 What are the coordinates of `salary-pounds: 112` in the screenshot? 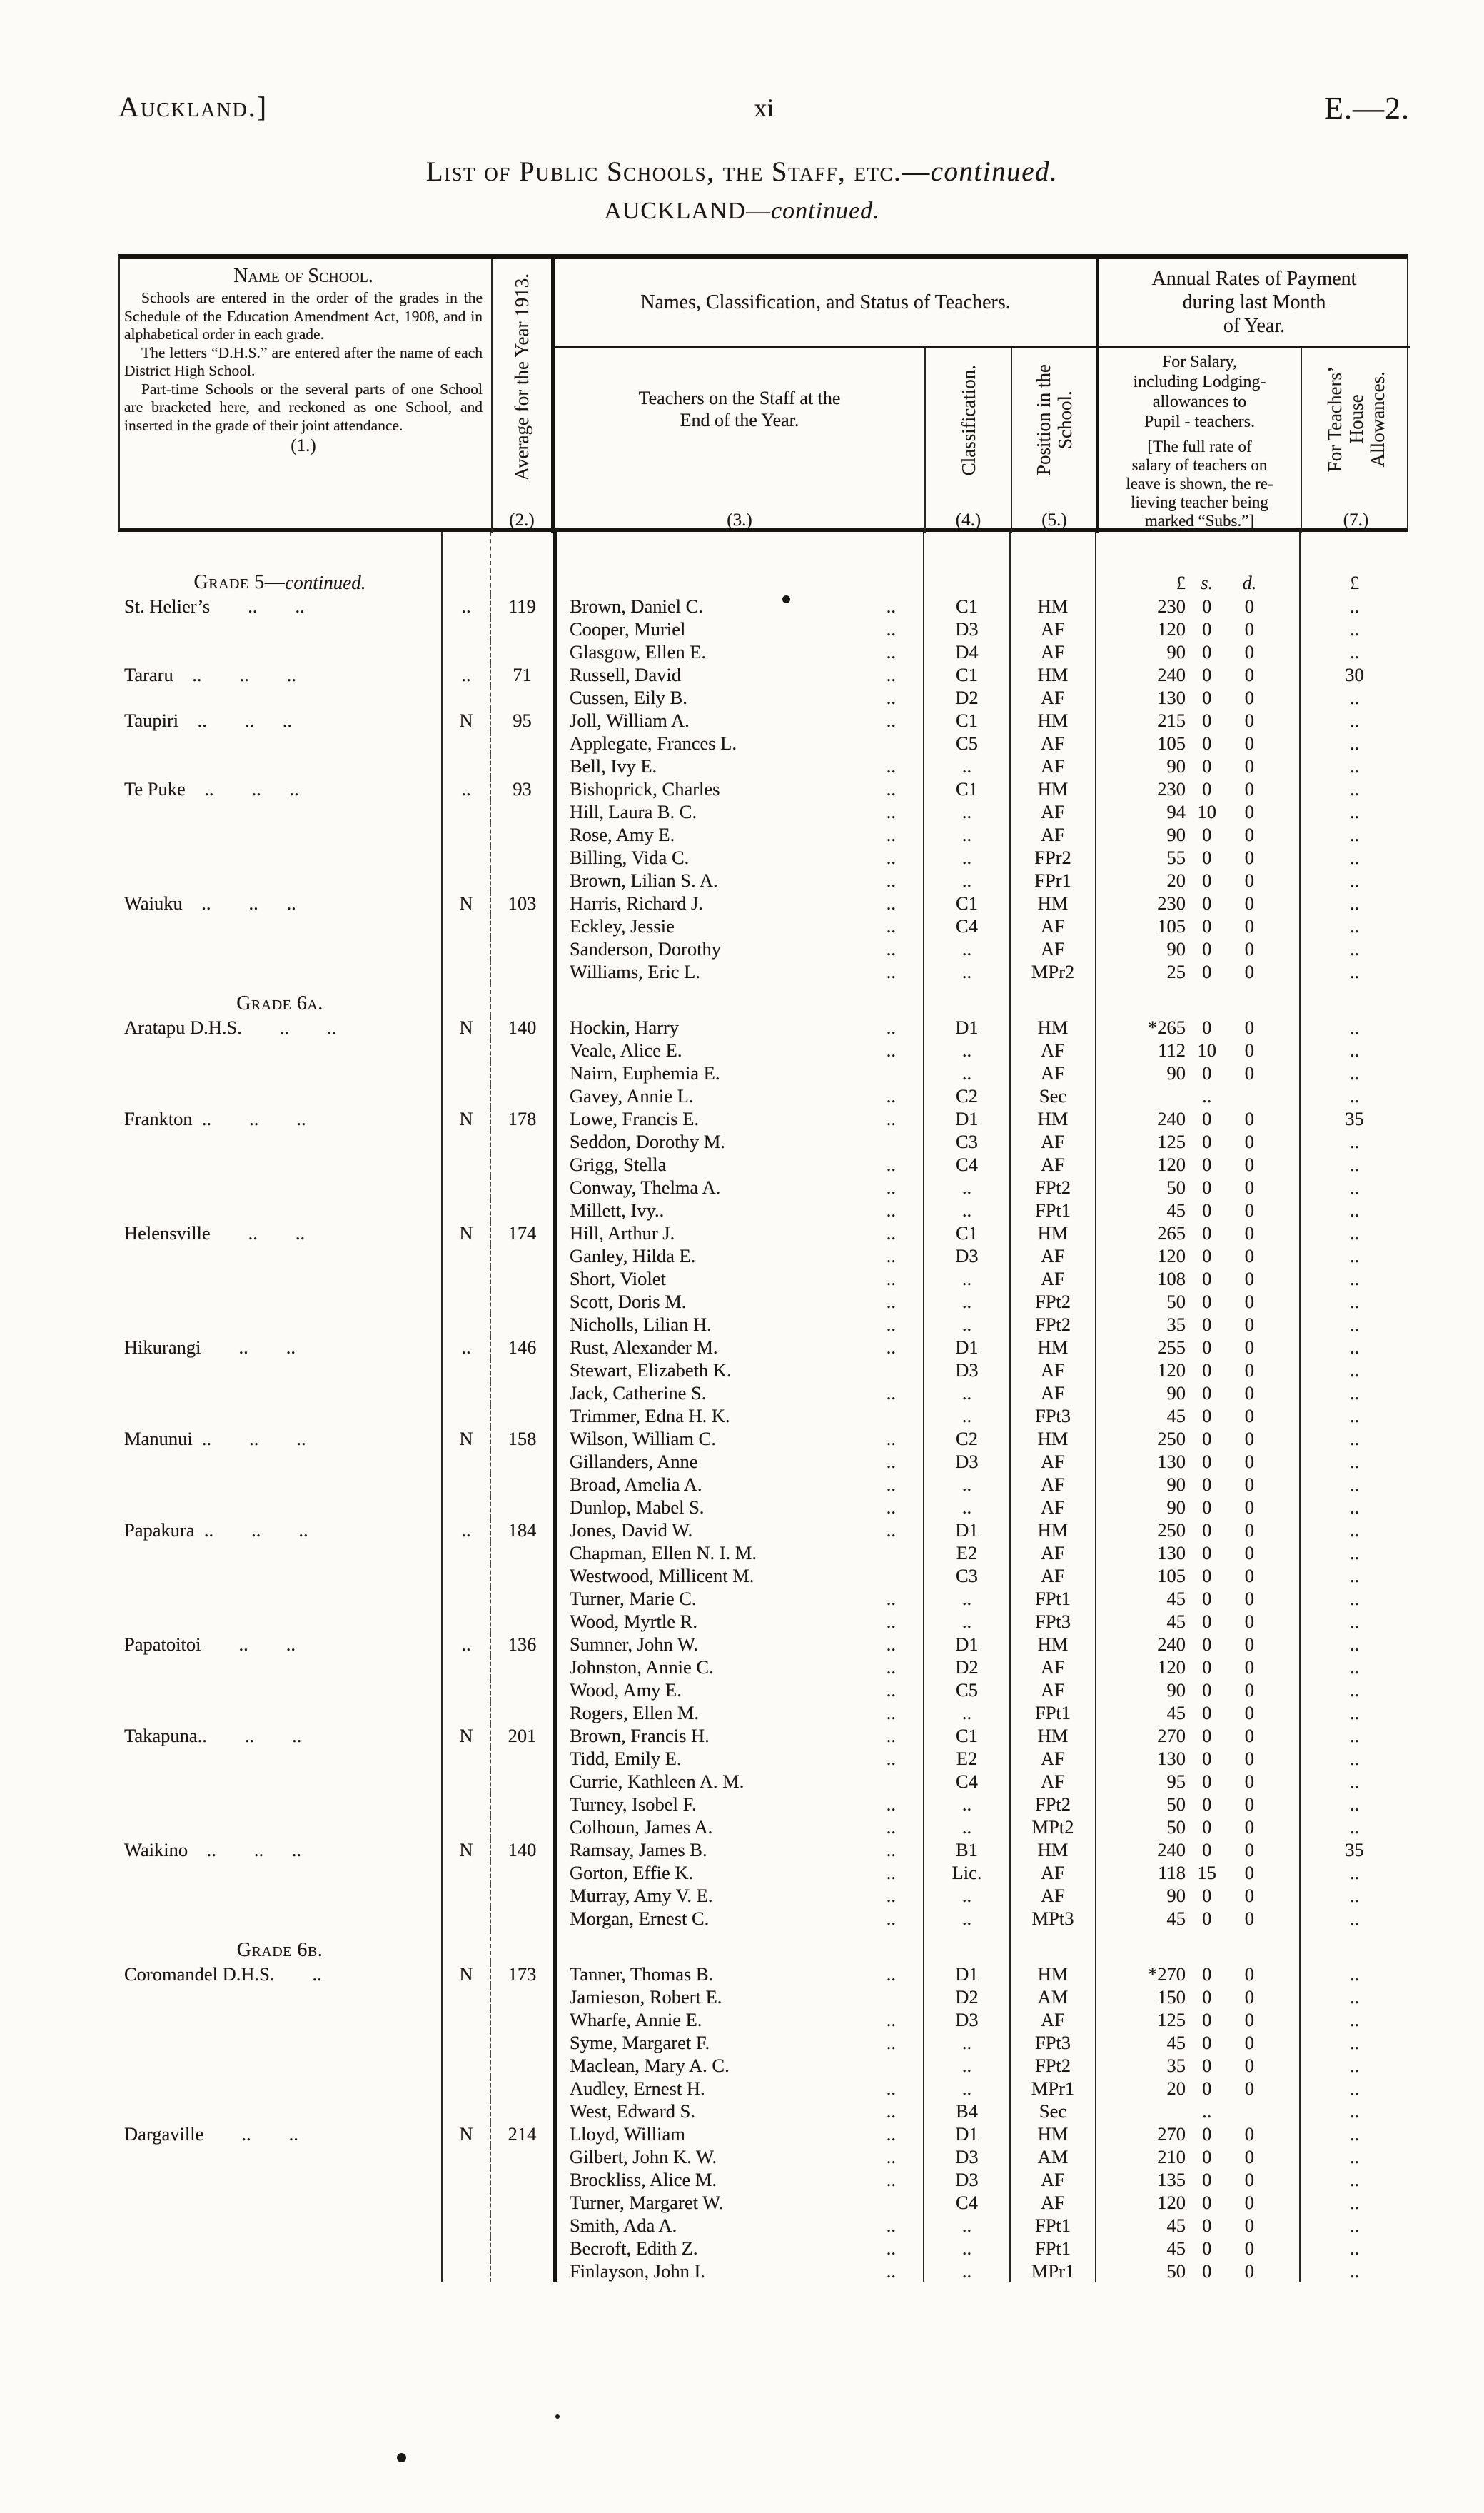 It's located at (1172, 1050).